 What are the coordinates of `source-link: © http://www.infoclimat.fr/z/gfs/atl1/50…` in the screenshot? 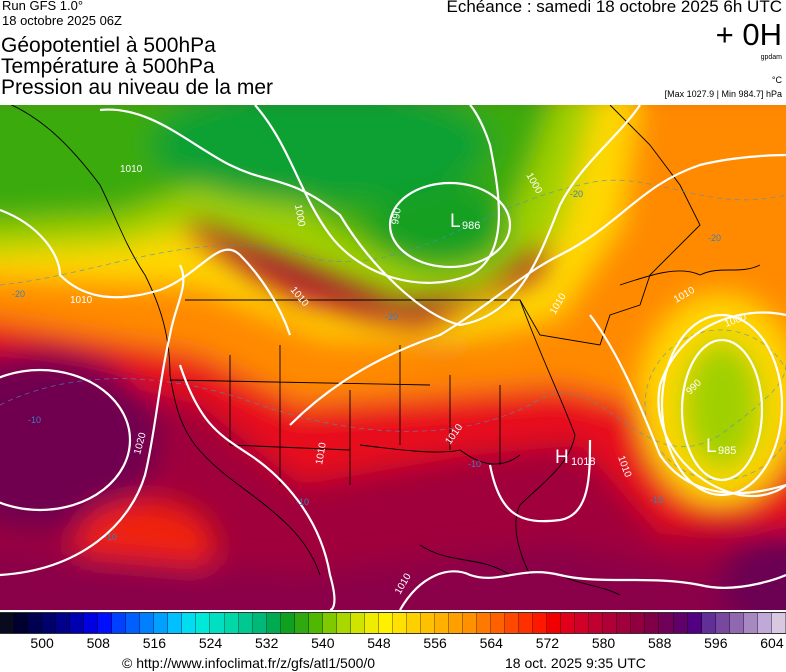 It's located at (249, 663).